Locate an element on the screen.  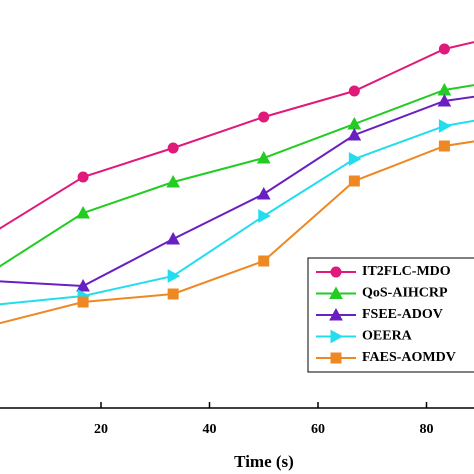
legend-label: QoS-AIHCRP is located at coordinates (405, 293).